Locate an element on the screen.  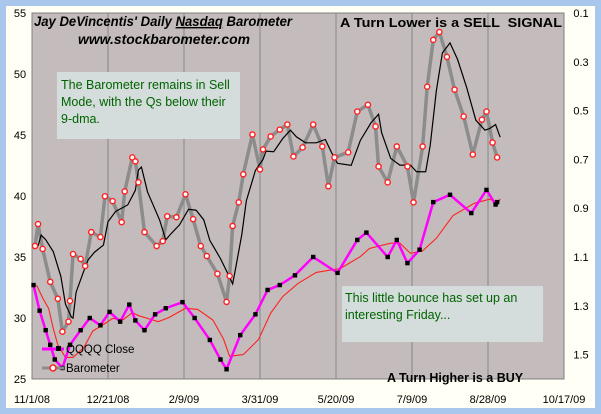
y-right-tick-label: 1.1 is located at coordinates (580, 258).